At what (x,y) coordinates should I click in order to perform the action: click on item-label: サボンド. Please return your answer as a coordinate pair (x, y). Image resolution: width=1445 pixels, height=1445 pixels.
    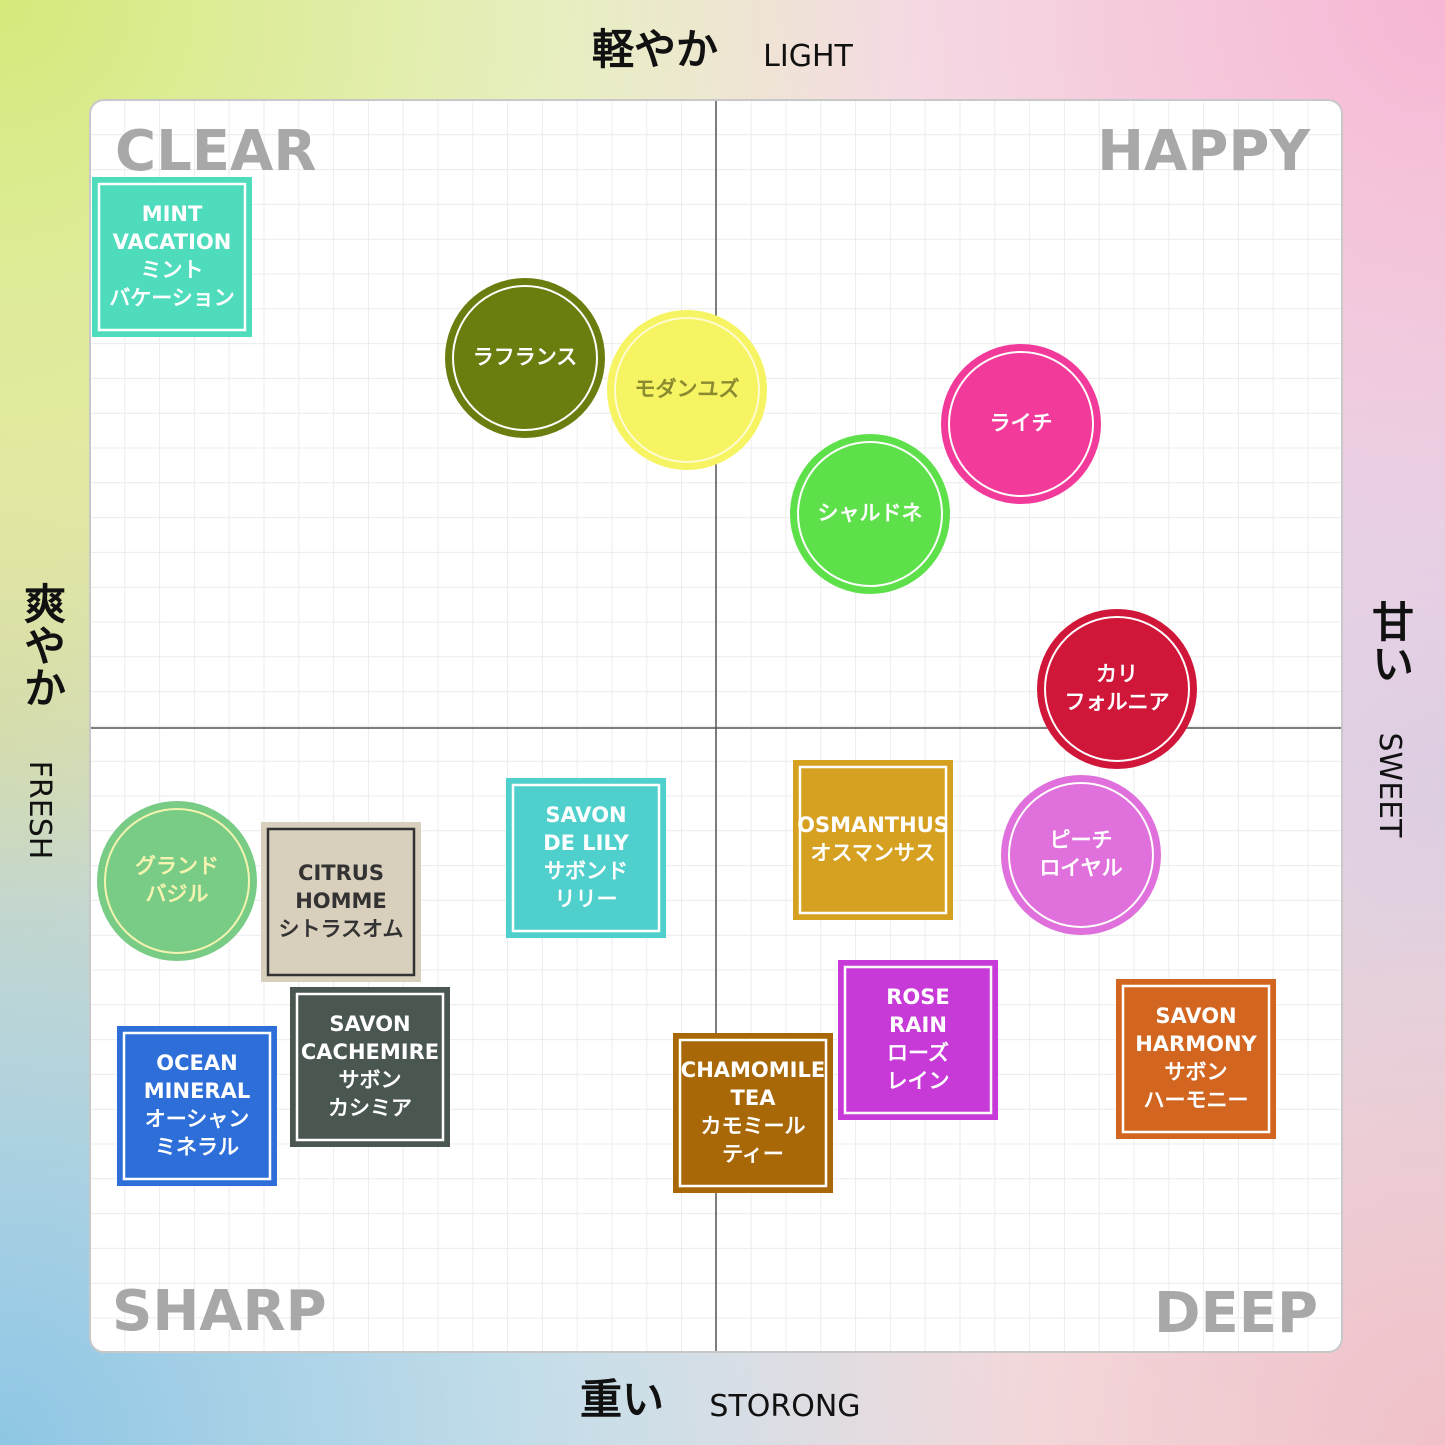
    Looking at the image, I should click on (586, 871).